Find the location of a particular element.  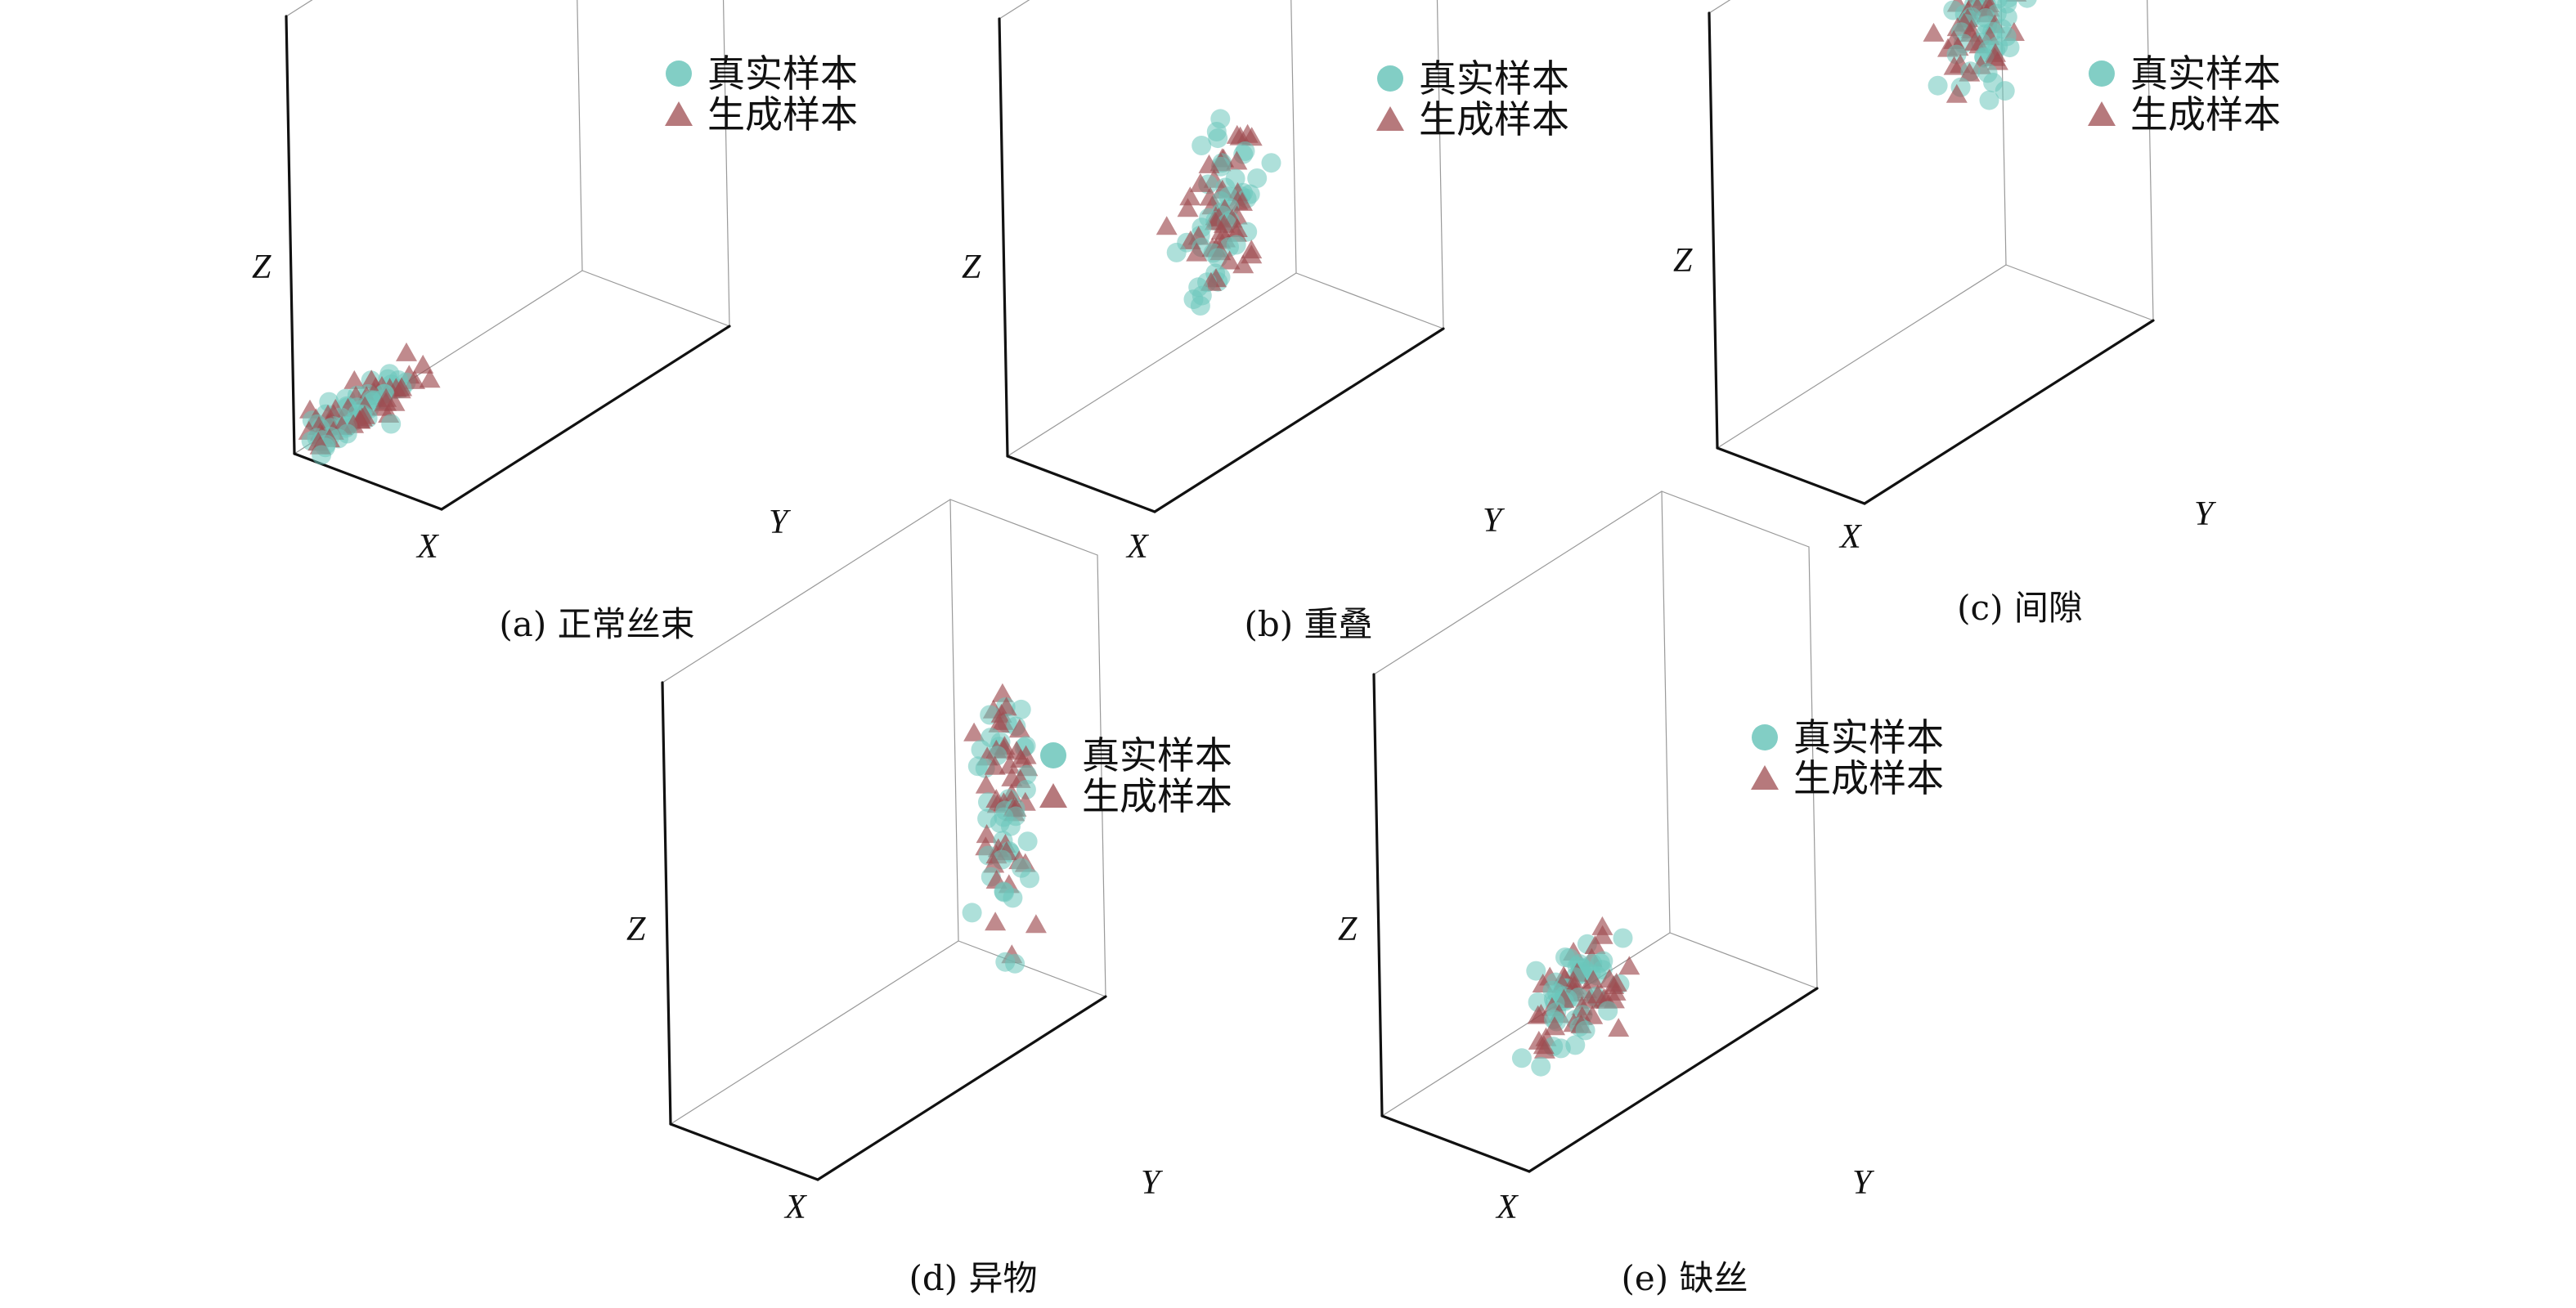

back-top-edge is located at coordinates (1736, 519).